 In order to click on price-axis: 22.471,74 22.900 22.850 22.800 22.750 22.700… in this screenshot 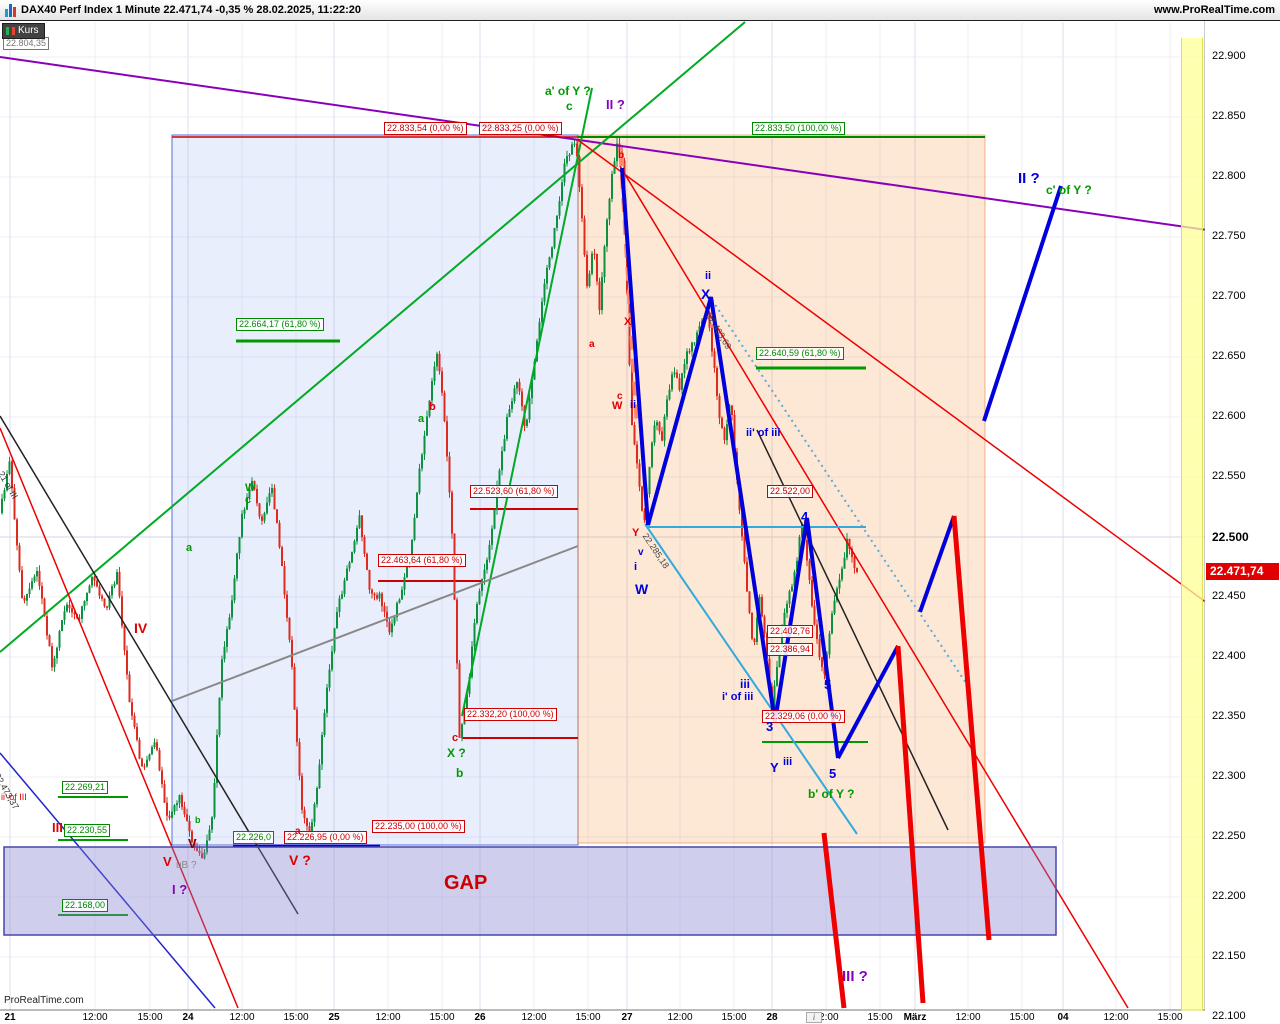, I will do `click(1242, 522)`.